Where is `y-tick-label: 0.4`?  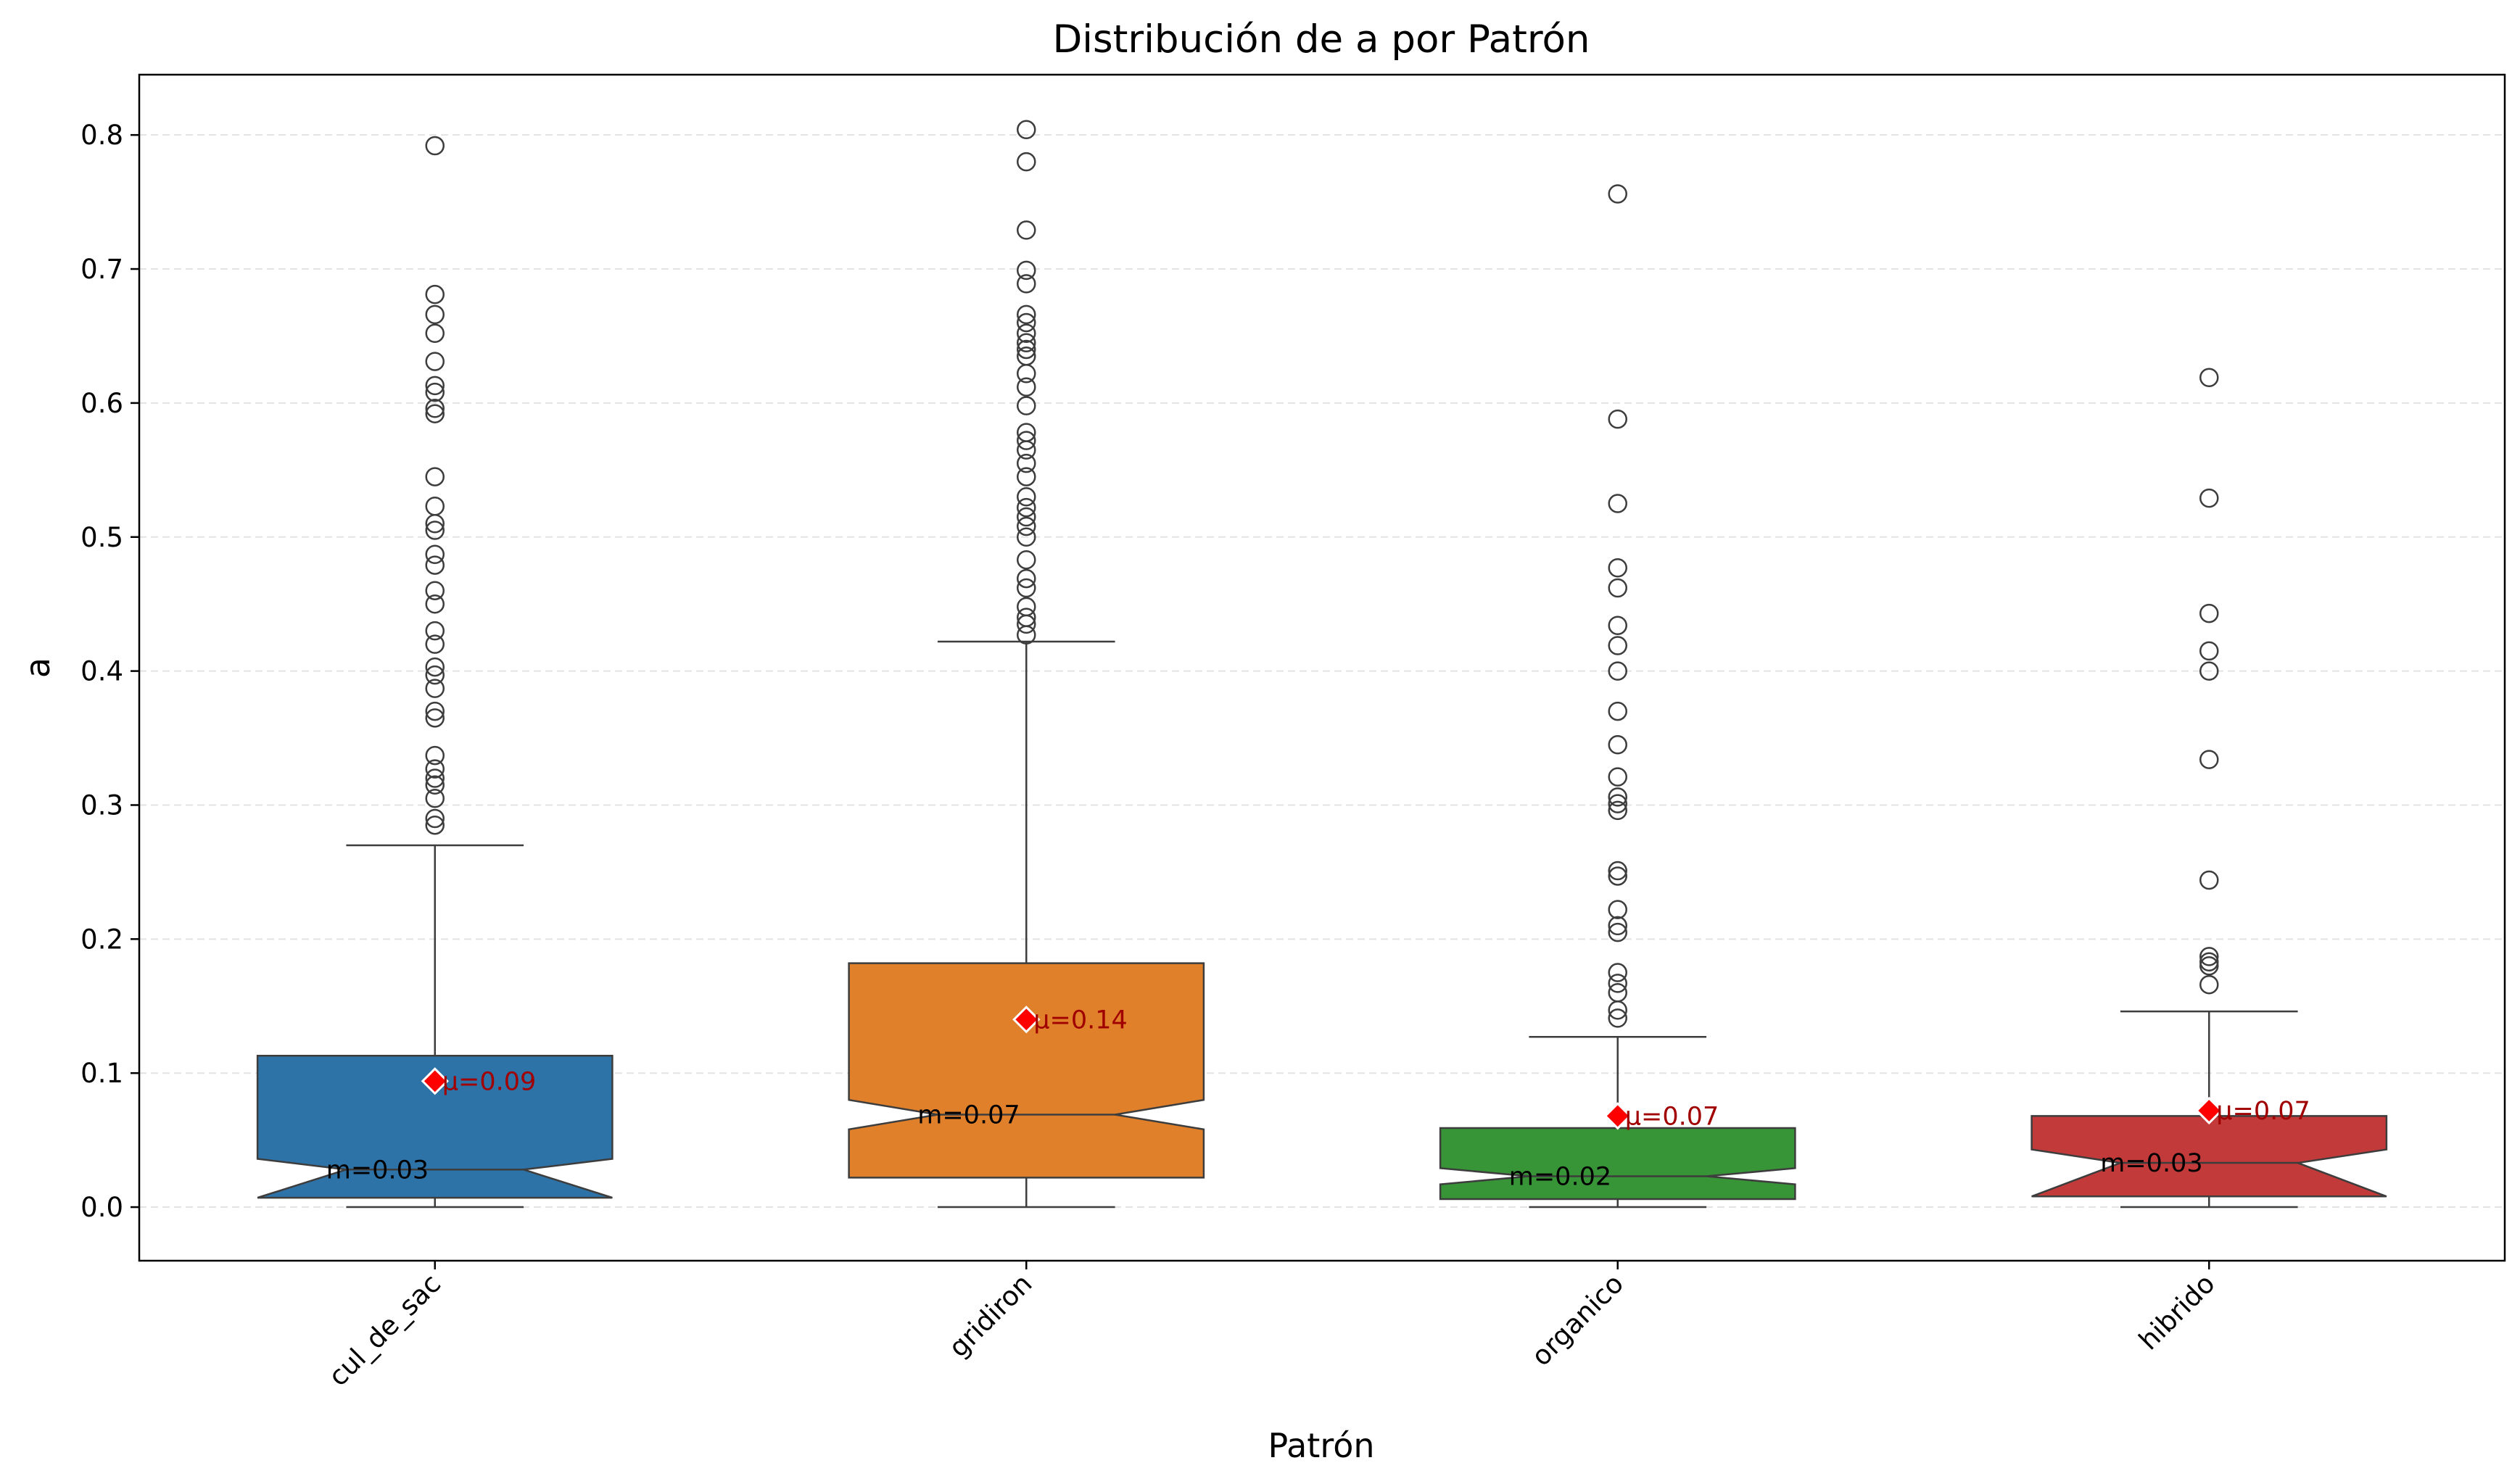 y-tick-label: 0.4 is located at coordinates (101, 671).